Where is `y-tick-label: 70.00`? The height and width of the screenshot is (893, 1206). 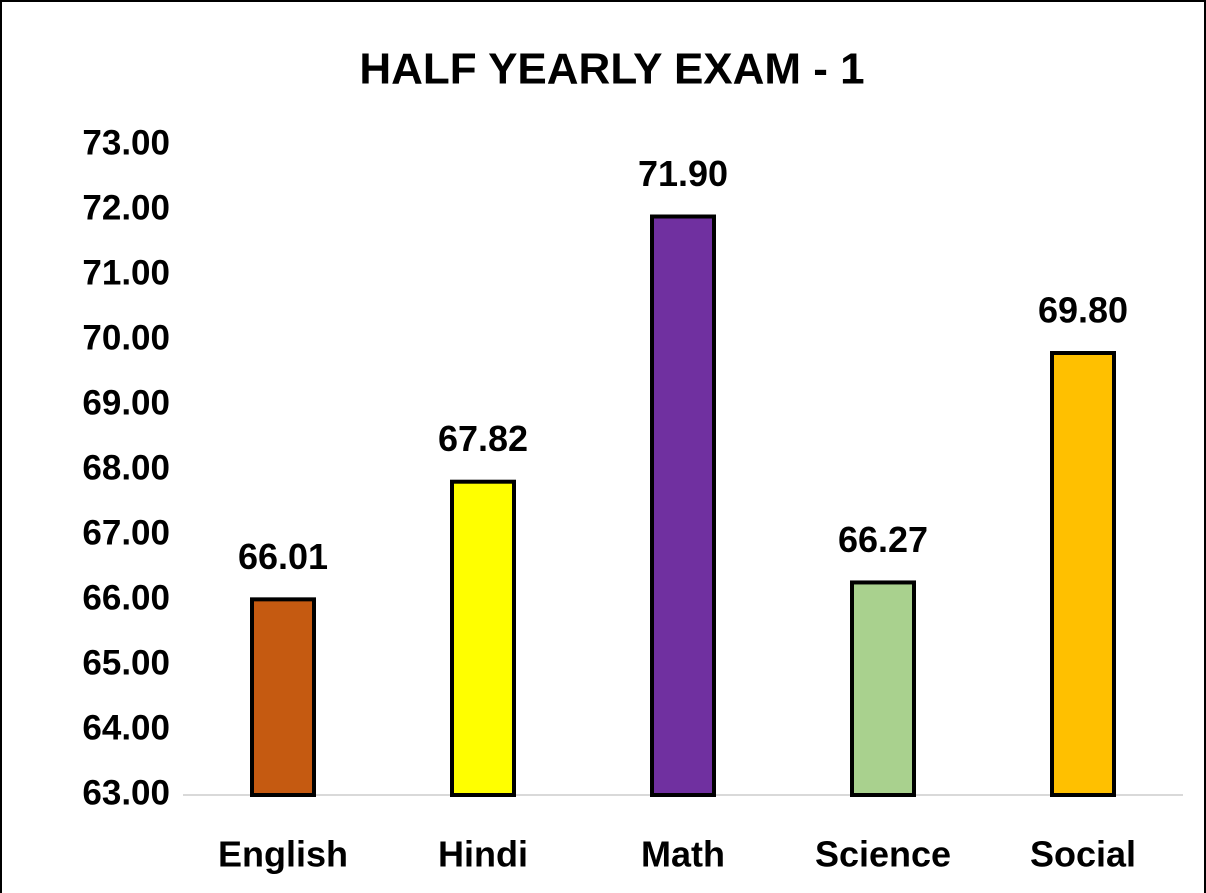 y-tick-label: 70.00 is located at coordinates (126, 337).